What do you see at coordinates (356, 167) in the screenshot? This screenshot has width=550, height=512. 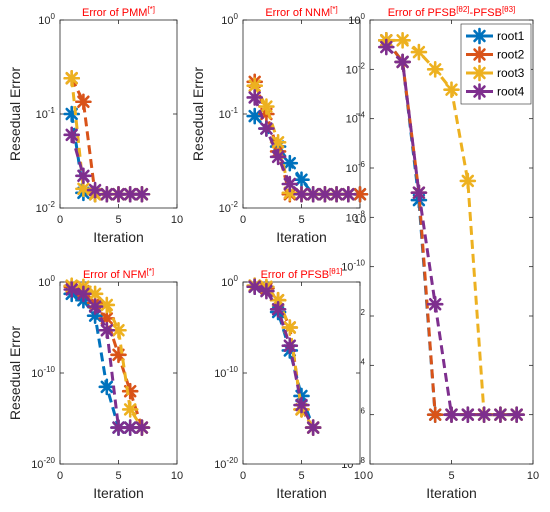 I see `y-tick-label: 10⁻⁶` at bounding box center [356, 167].